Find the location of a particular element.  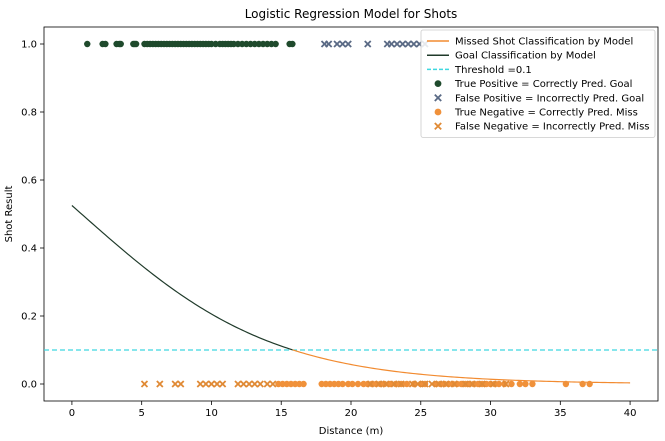

y-tick-label: 0.8 is located at coordinates (29, 113).